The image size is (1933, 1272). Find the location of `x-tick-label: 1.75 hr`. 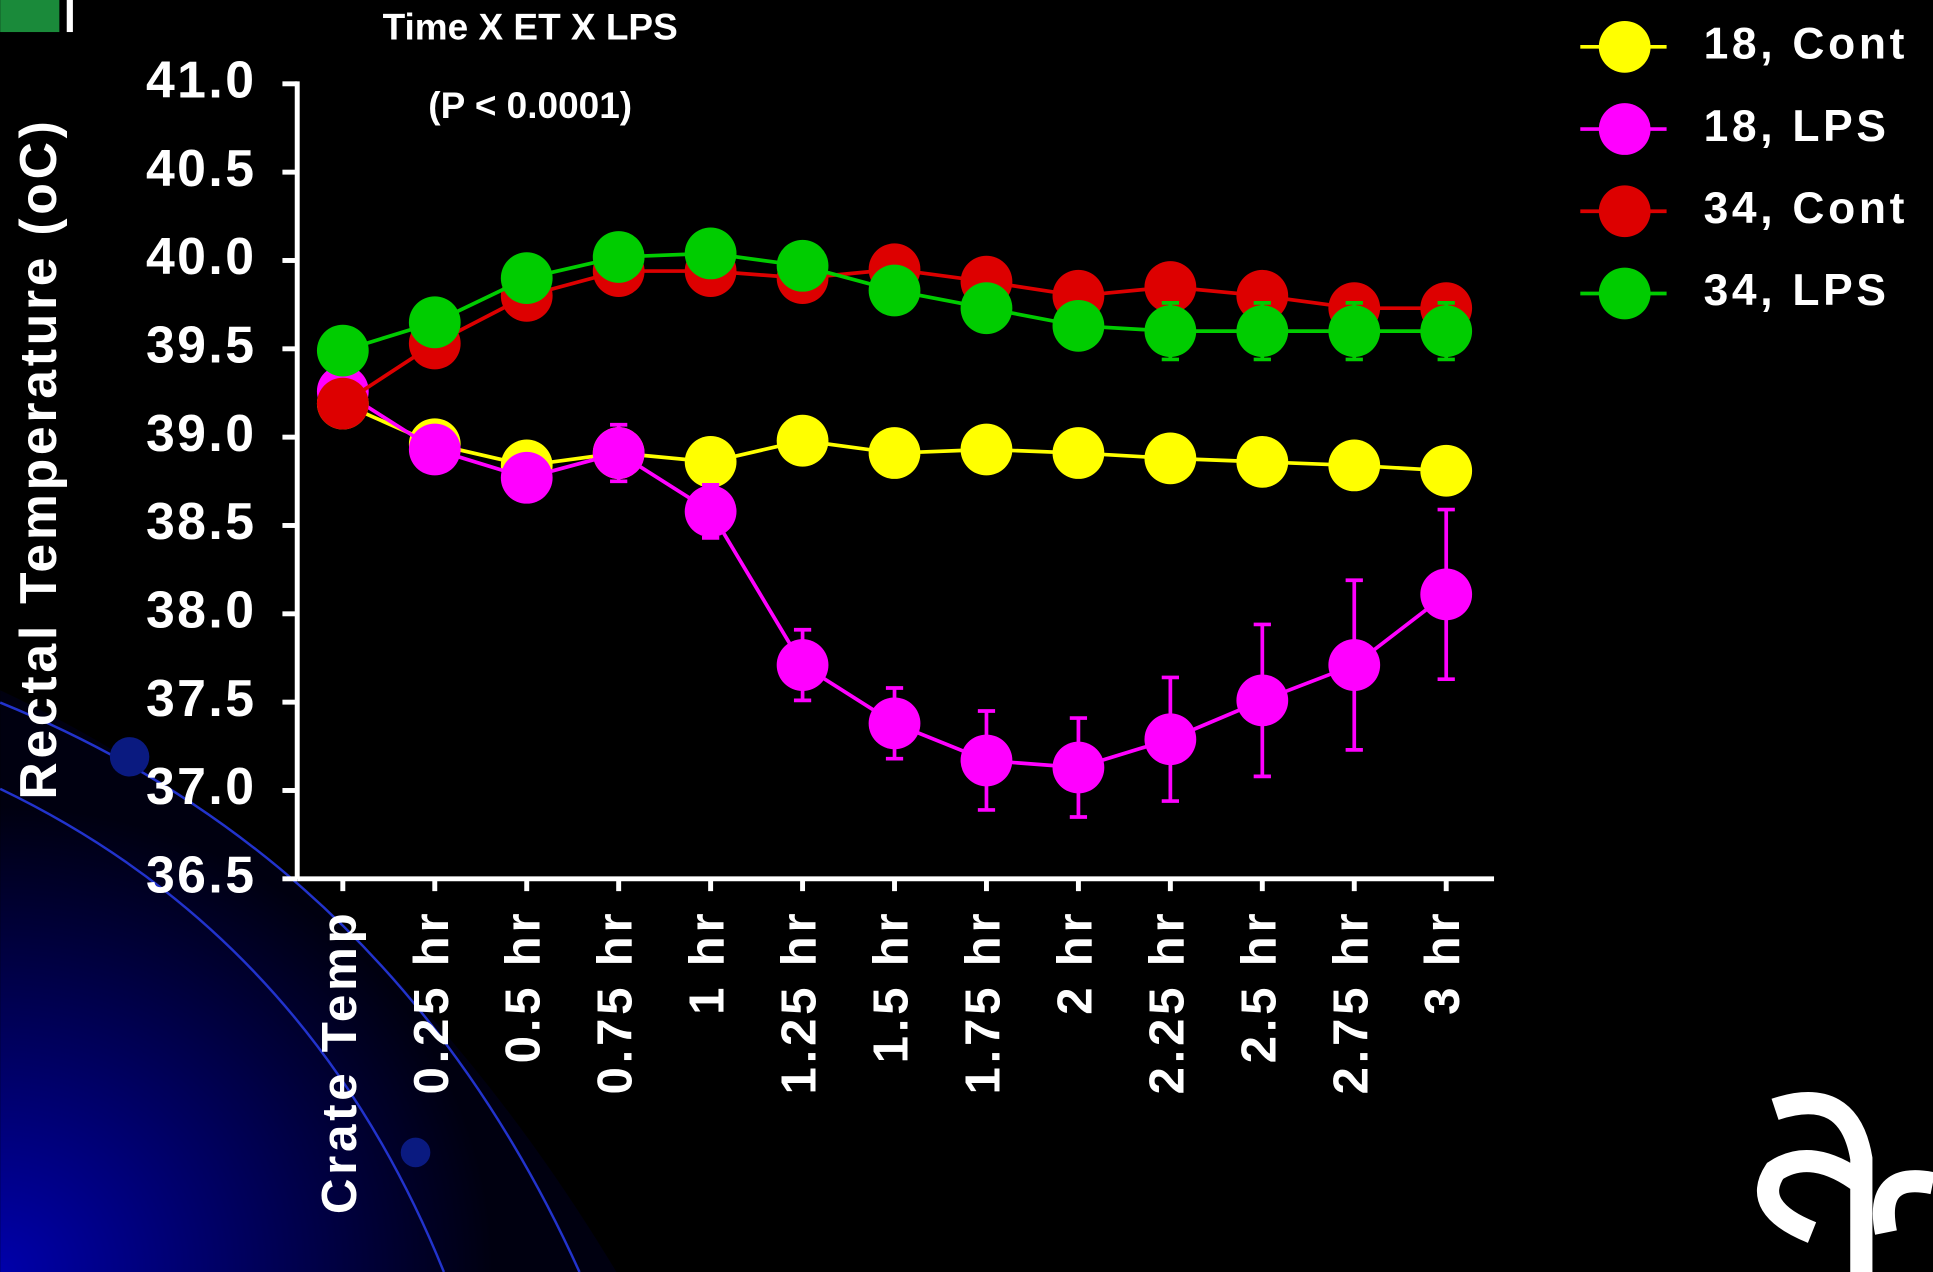

x-tick-label: 1.75 hr is located at coordinates (982, 1002).